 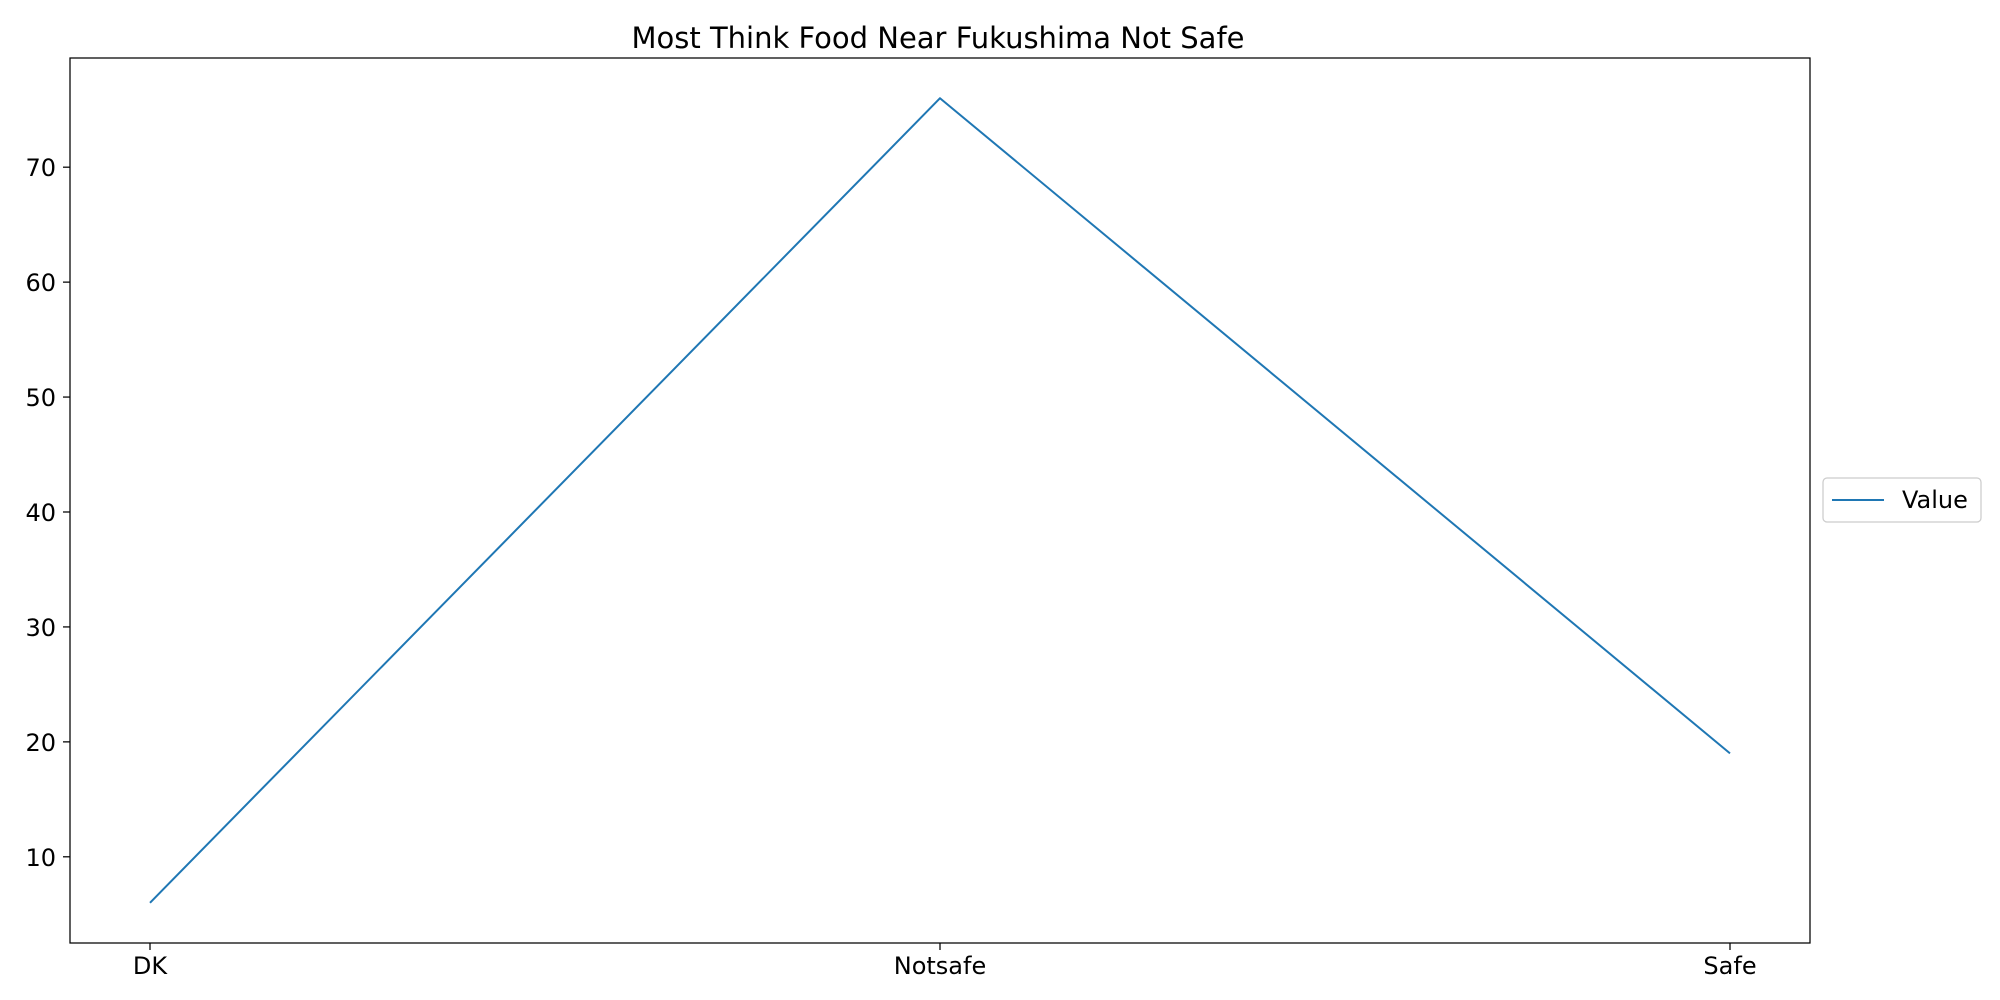 I want to click on legend: Value, so click(x=1902, y=500).